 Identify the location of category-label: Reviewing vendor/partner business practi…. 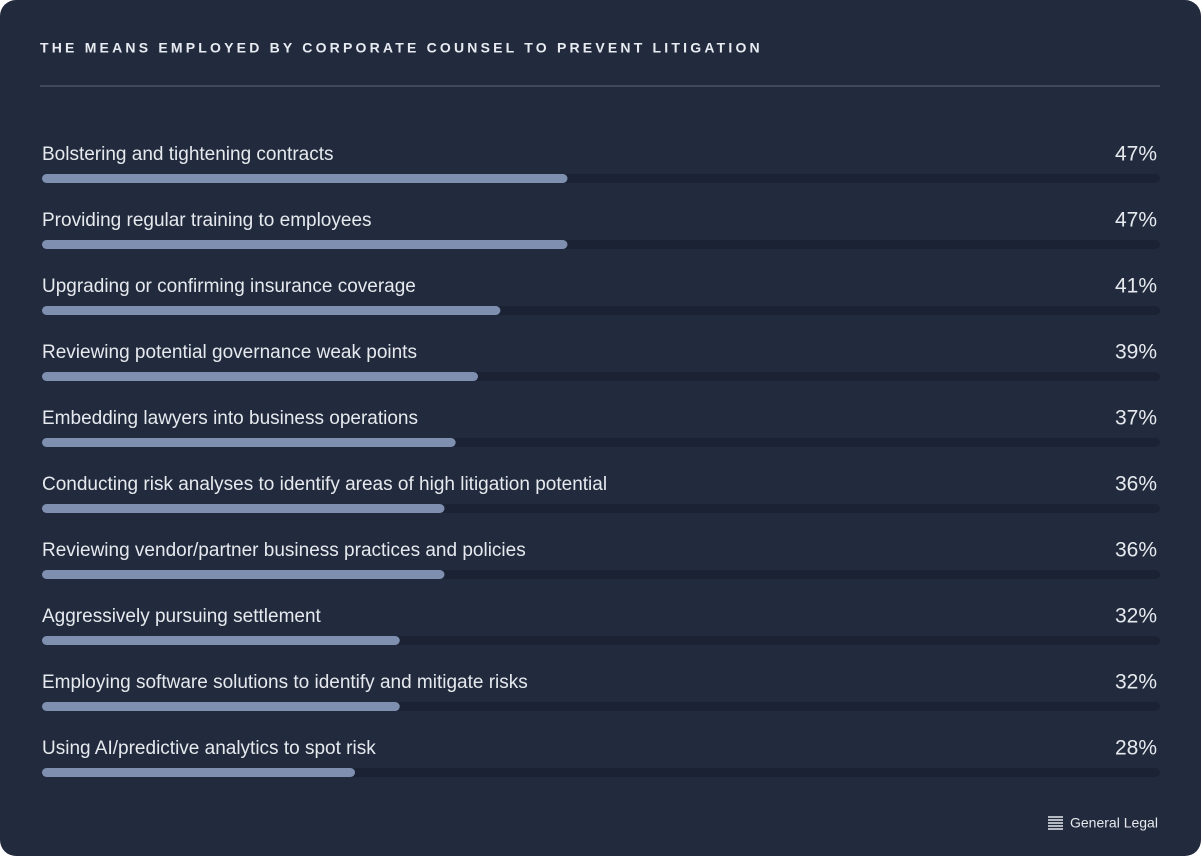
(284, 550).